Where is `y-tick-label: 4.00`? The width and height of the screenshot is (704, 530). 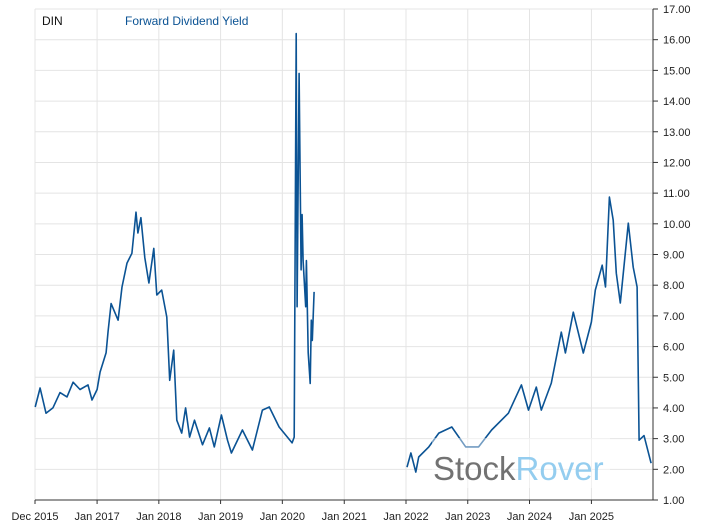 y-tick-label: 4.00 is located at coordinates (673, 409).